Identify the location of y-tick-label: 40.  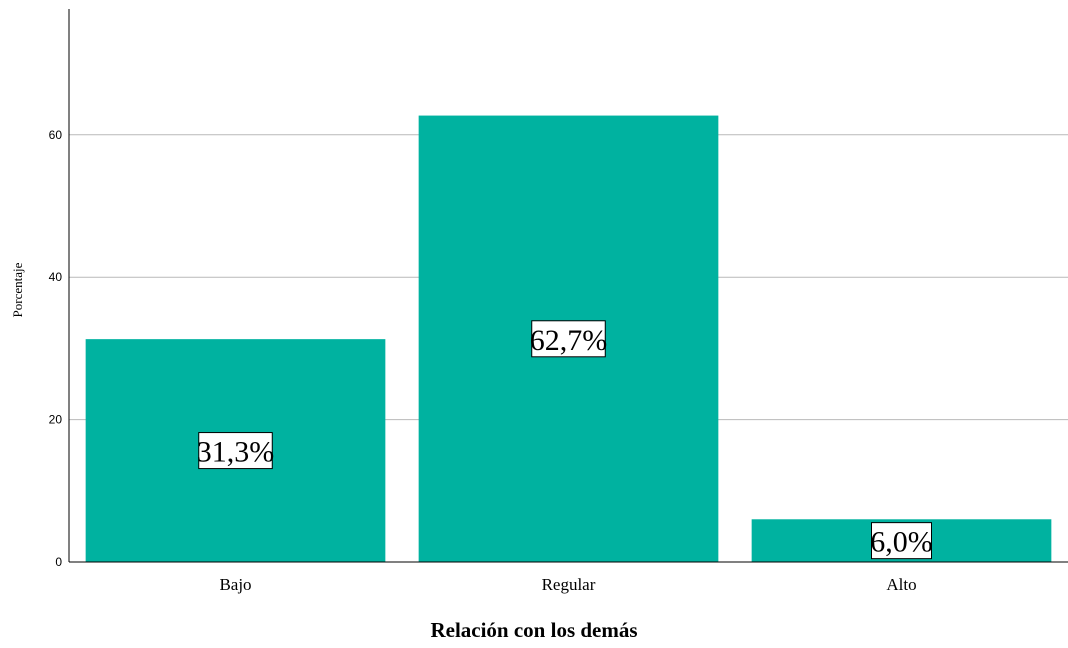
(56, 277).